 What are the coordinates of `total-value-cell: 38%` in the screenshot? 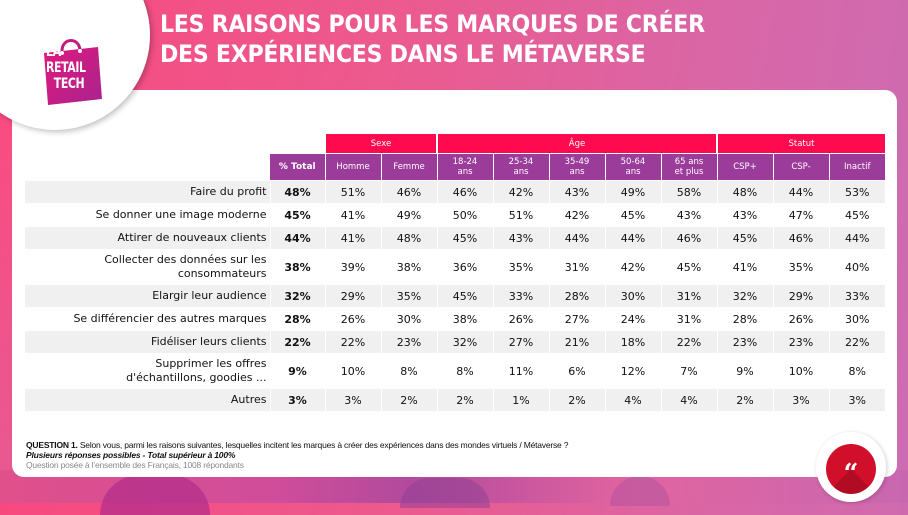 It's located at (297, 267).